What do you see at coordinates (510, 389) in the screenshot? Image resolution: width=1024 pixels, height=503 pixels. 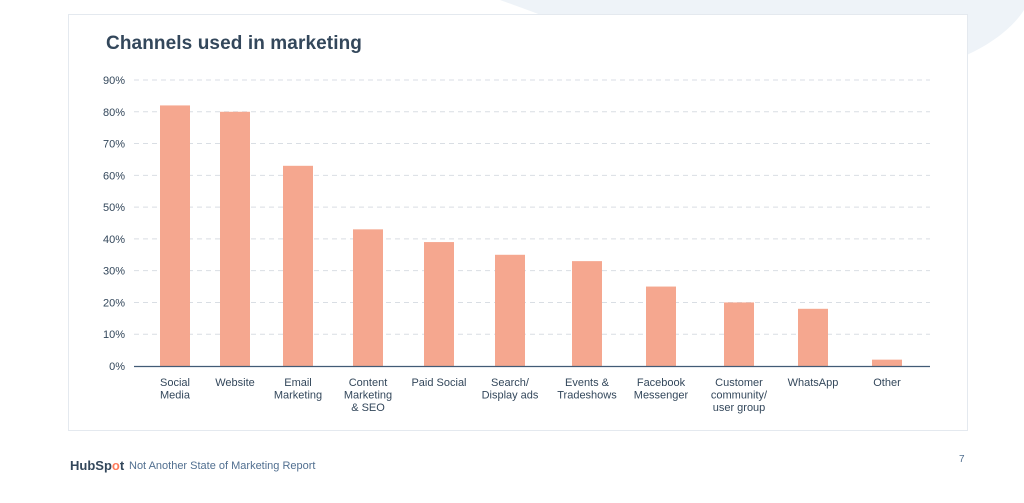 I see `x-tick-label: Search/Display ads` at bounding box center [510, 389].